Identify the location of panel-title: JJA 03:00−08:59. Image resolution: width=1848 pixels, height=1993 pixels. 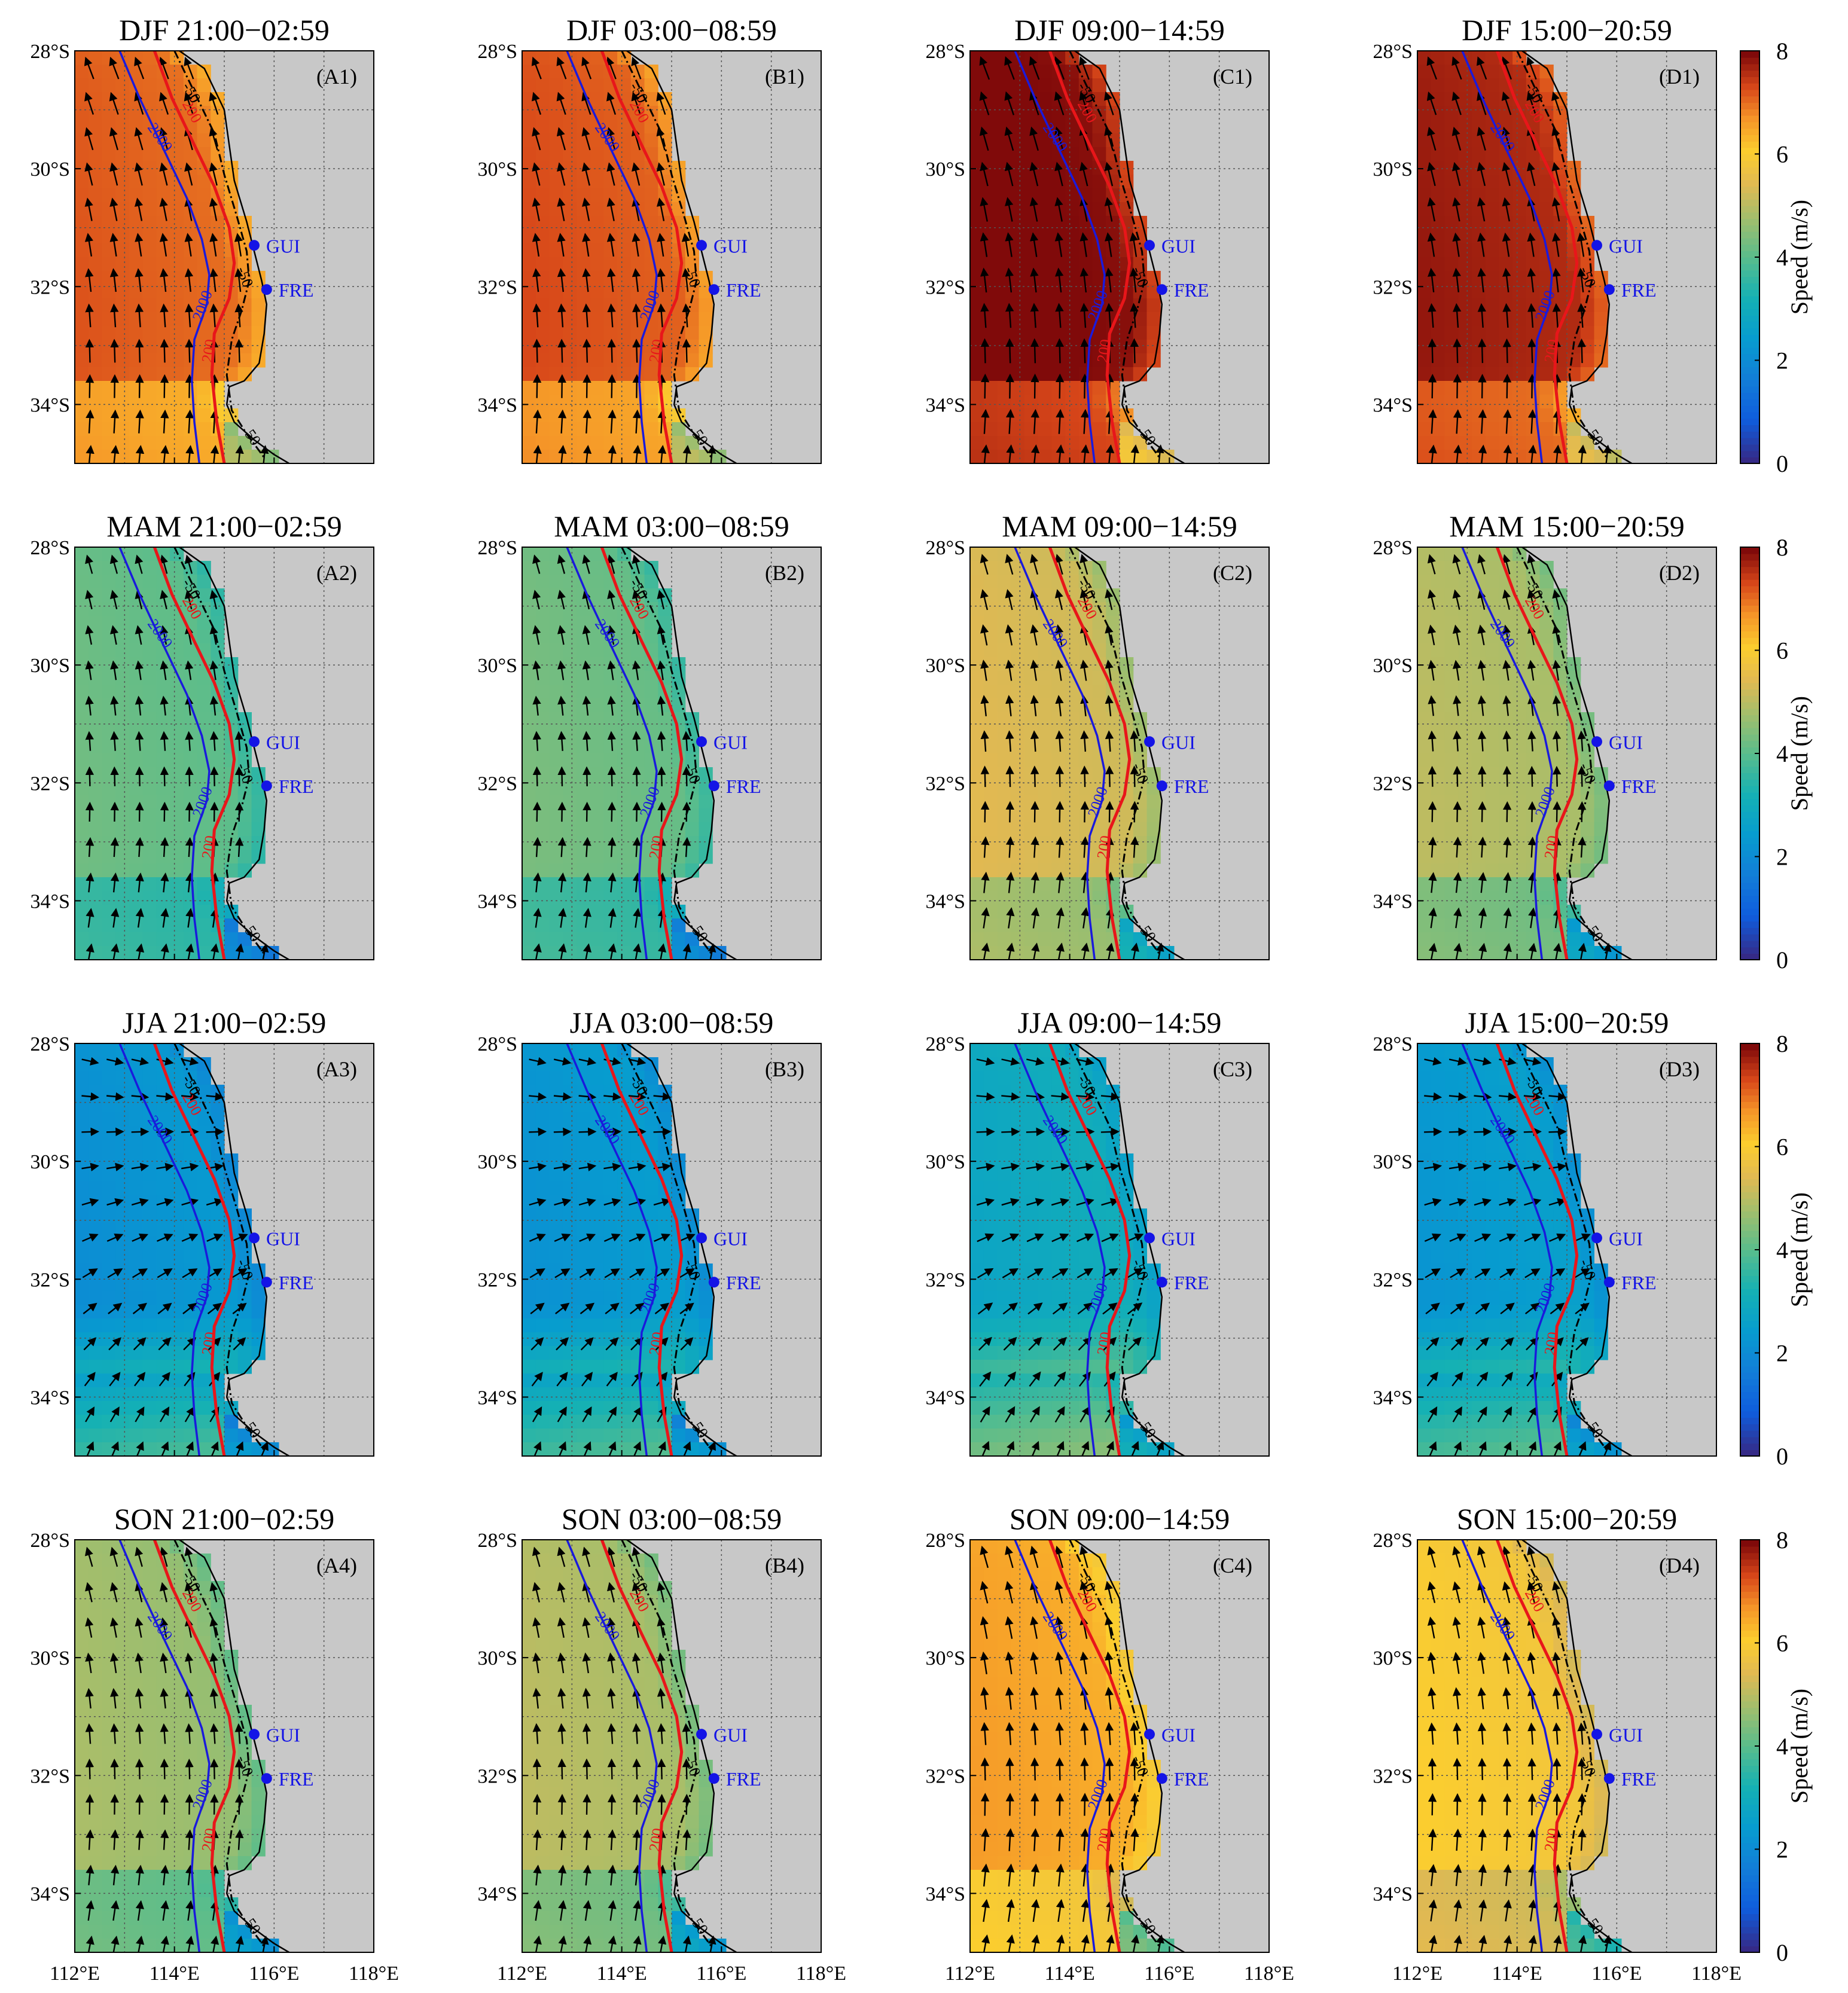
(672, 1022).